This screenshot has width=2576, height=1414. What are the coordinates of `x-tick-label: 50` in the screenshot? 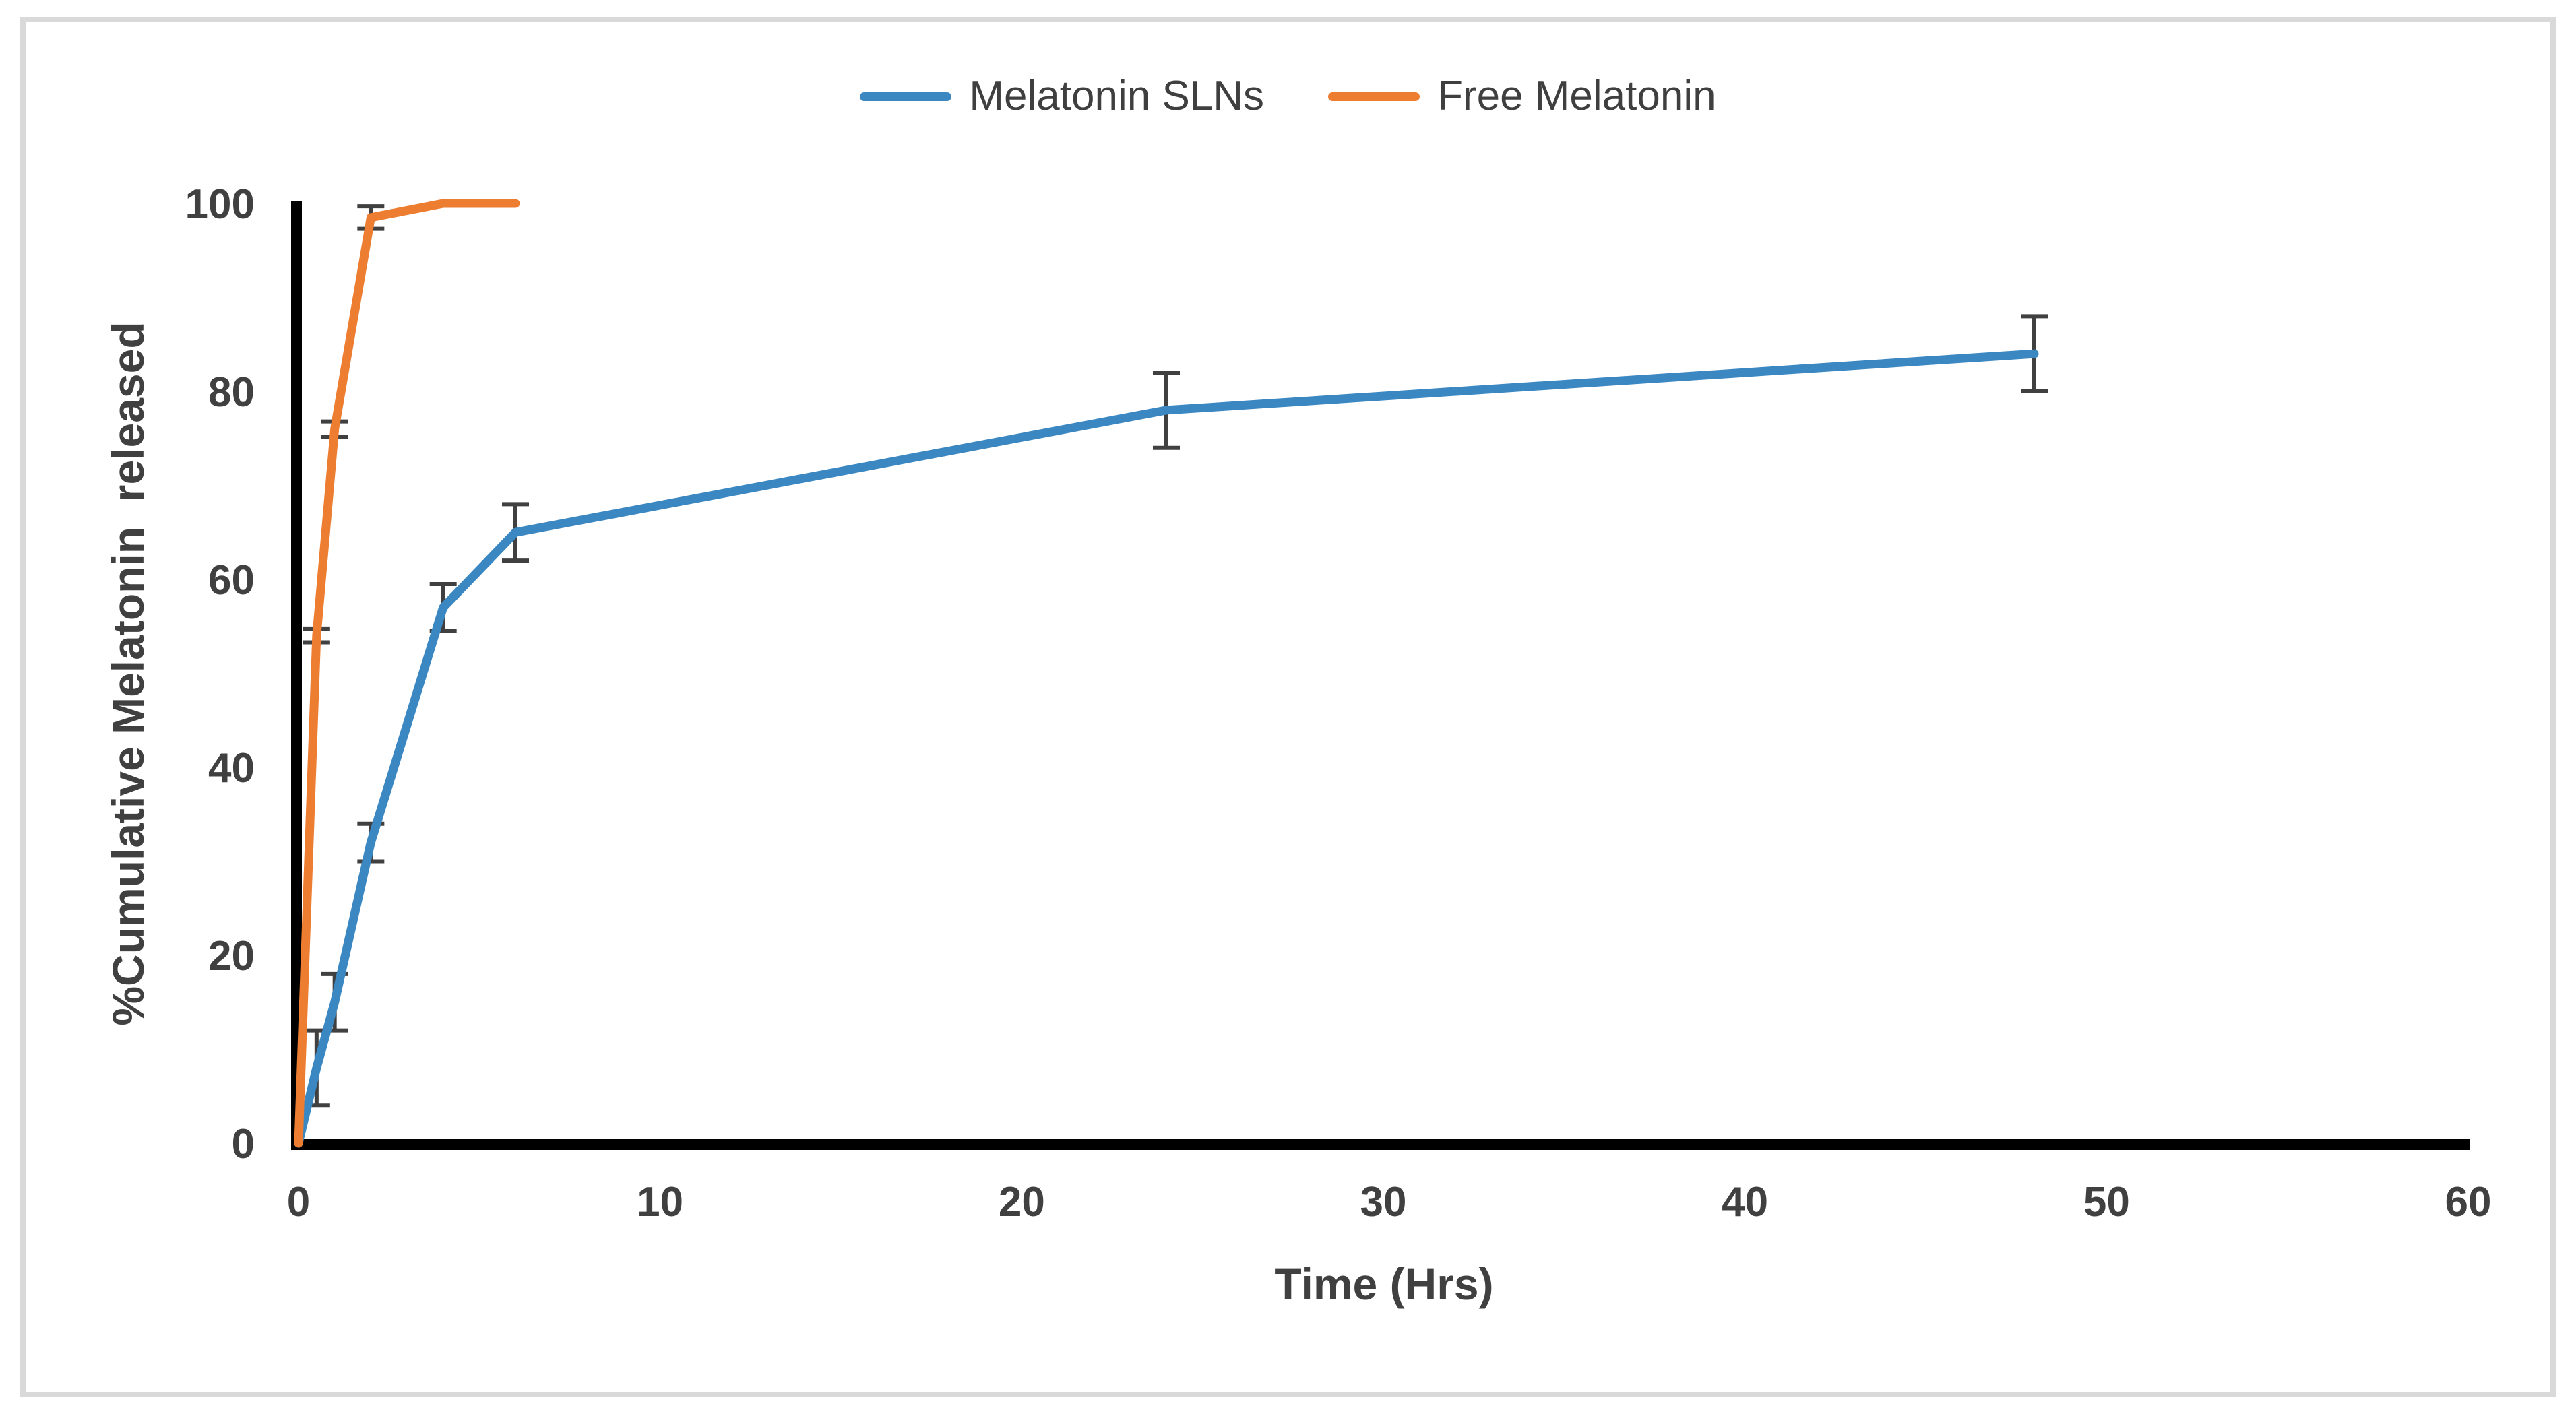 It's located at (2106, 1202).